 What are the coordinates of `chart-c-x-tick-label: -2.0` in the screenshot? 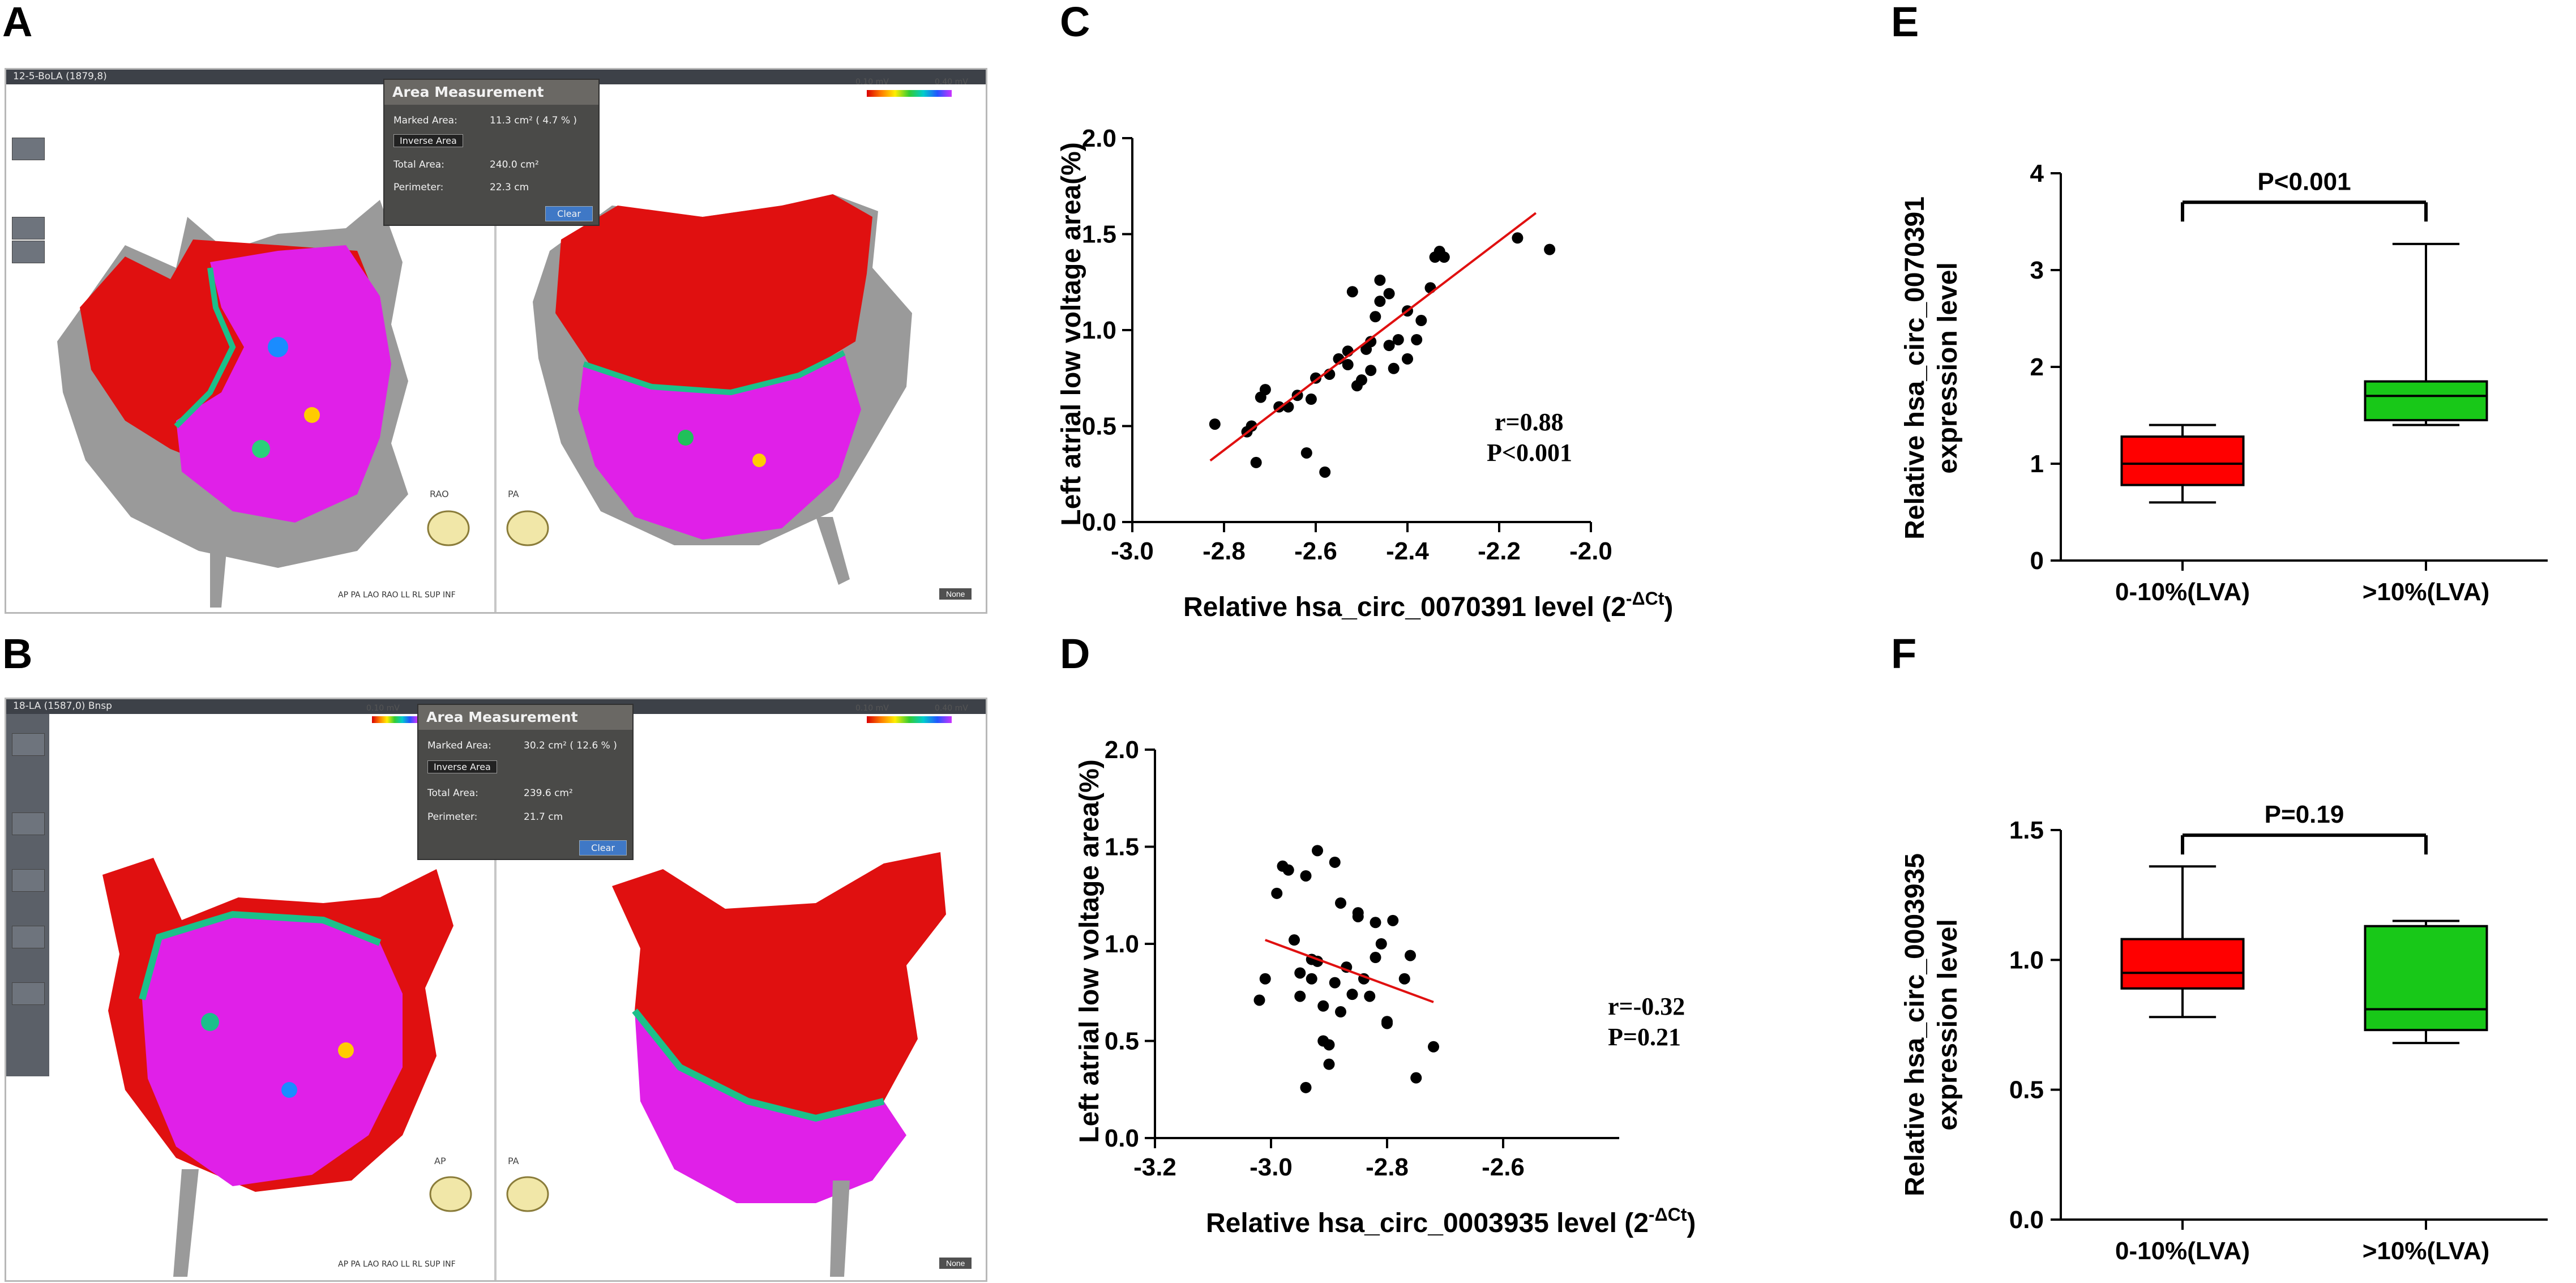 It's located at (1590, 551).